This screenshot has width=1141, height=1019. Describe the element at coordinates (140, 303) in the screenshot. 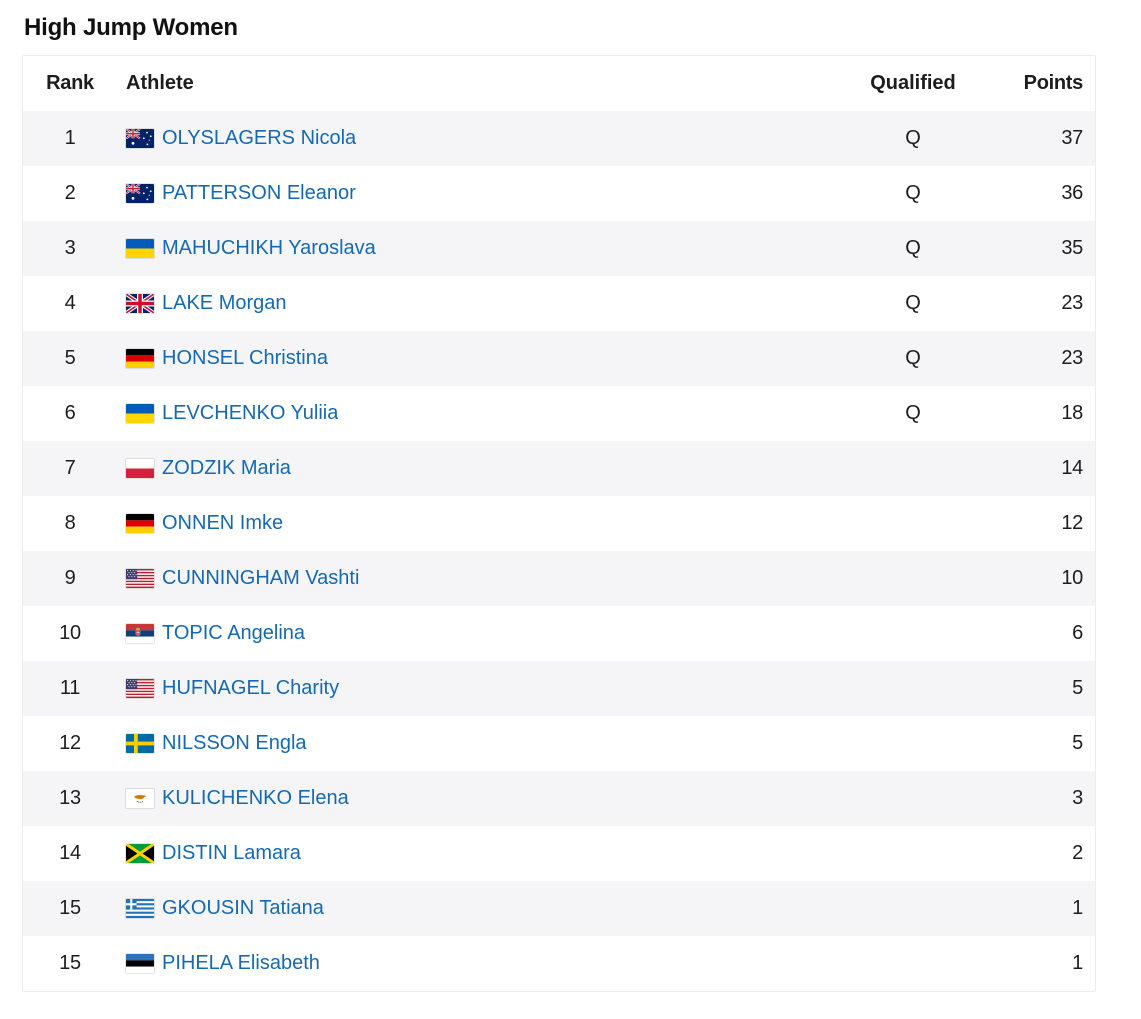

I see `great-britain-flag-icon` at that location.